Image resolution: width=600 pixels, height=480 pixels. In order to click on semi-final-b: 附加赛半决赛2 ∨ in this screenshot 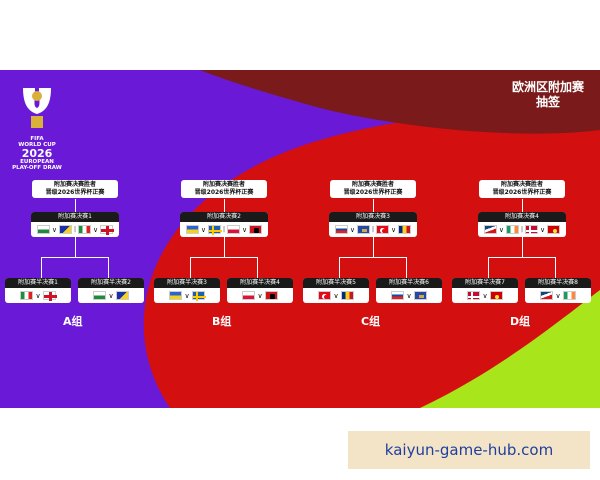, I will do `click(111, 290)`.